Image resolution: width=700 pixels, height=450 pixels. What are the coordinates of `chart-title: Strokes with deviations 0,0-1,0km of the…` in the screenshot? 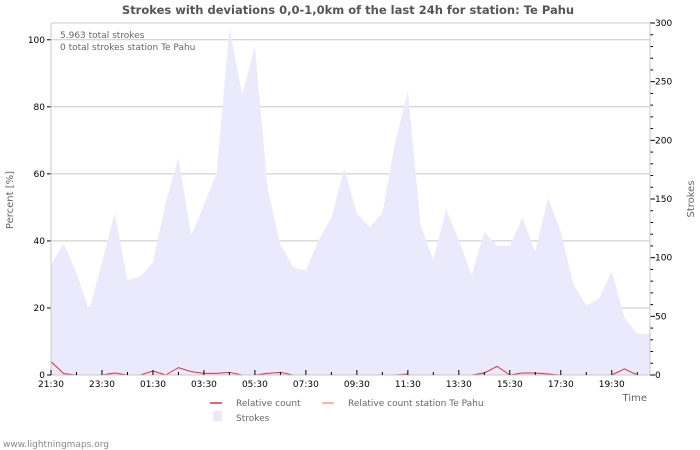 It's located at (348, 10).